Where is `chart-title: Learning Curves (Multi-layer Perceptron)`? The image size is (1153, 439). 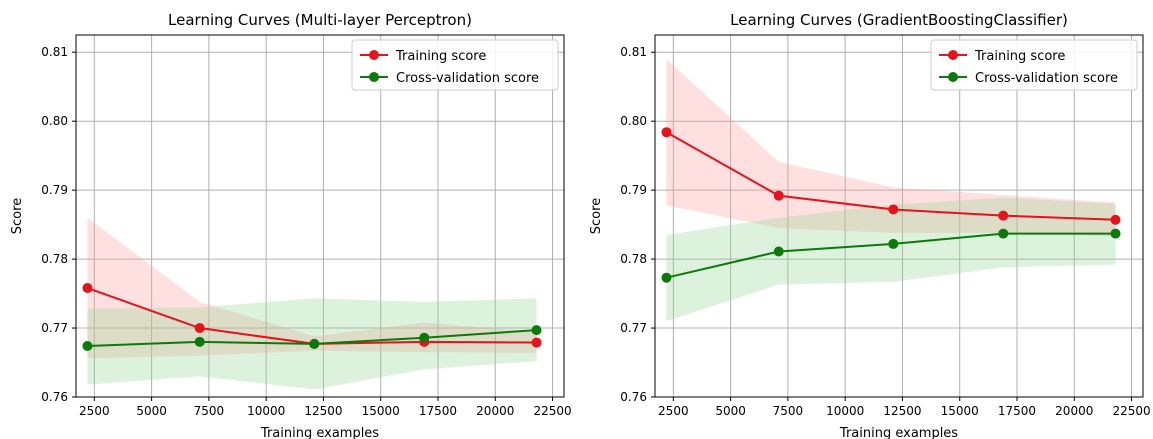 chart-title: Learning Curves (Multi-layer Perceptron) is located at coordinates (320, 20).